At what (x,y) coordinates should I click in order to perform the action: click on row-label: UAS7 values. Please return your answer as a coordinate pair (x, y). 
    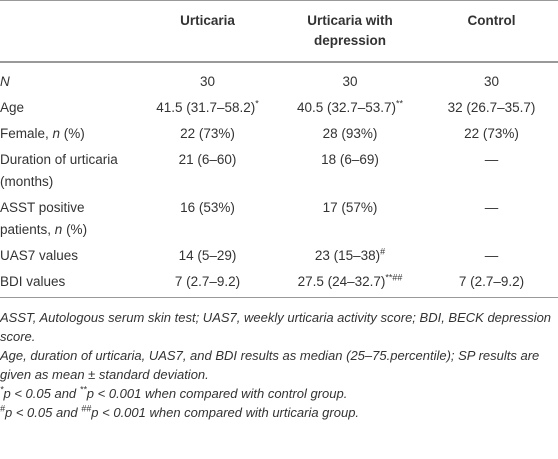
    Looking at the image, I should click on (70, 256).